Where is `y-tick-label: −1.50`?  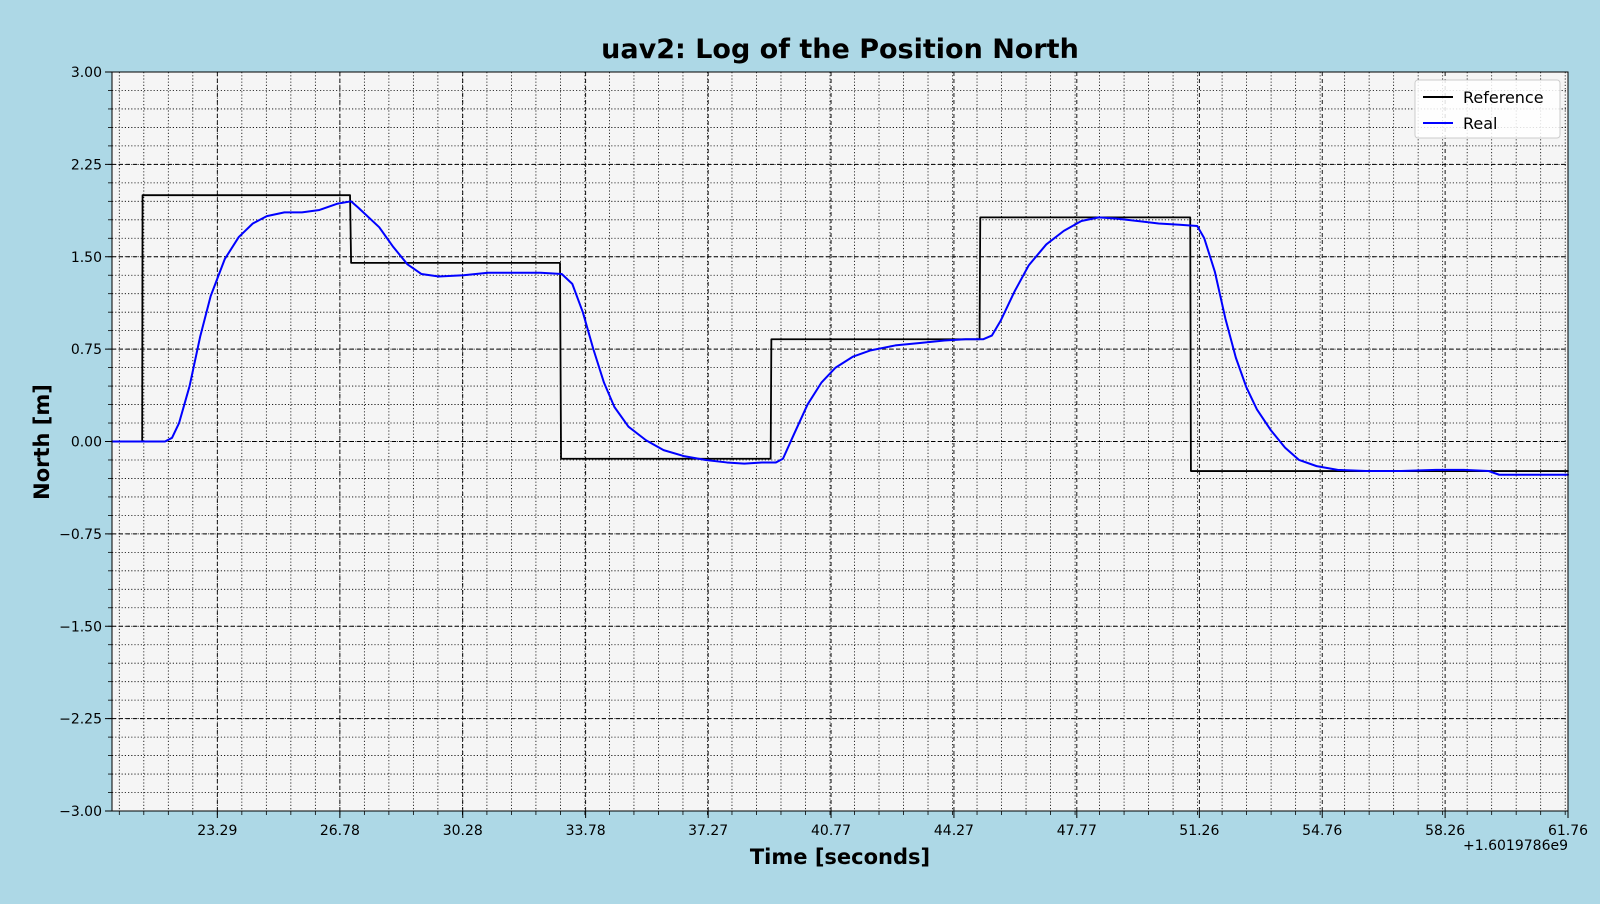
y-tick-label: −1.50 is located at coordinates (80, 627).